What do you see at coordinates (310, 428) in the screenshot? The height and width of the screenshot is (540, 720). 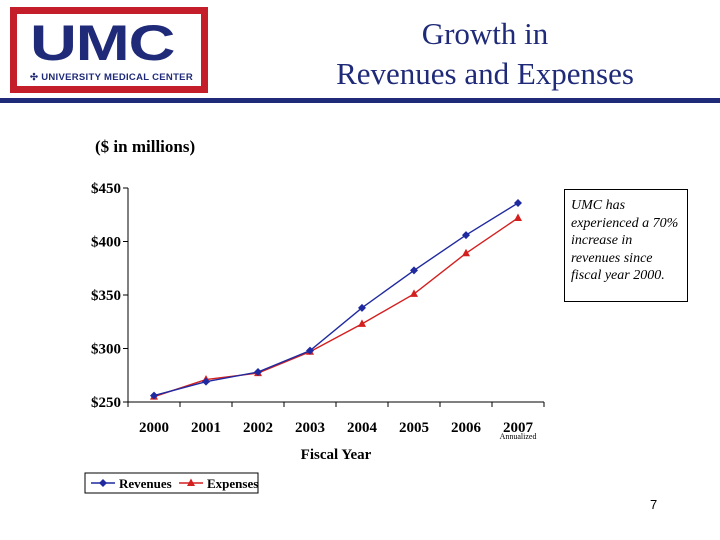 I see `x-tick-label: 2003` at bounding box center [310, 428].